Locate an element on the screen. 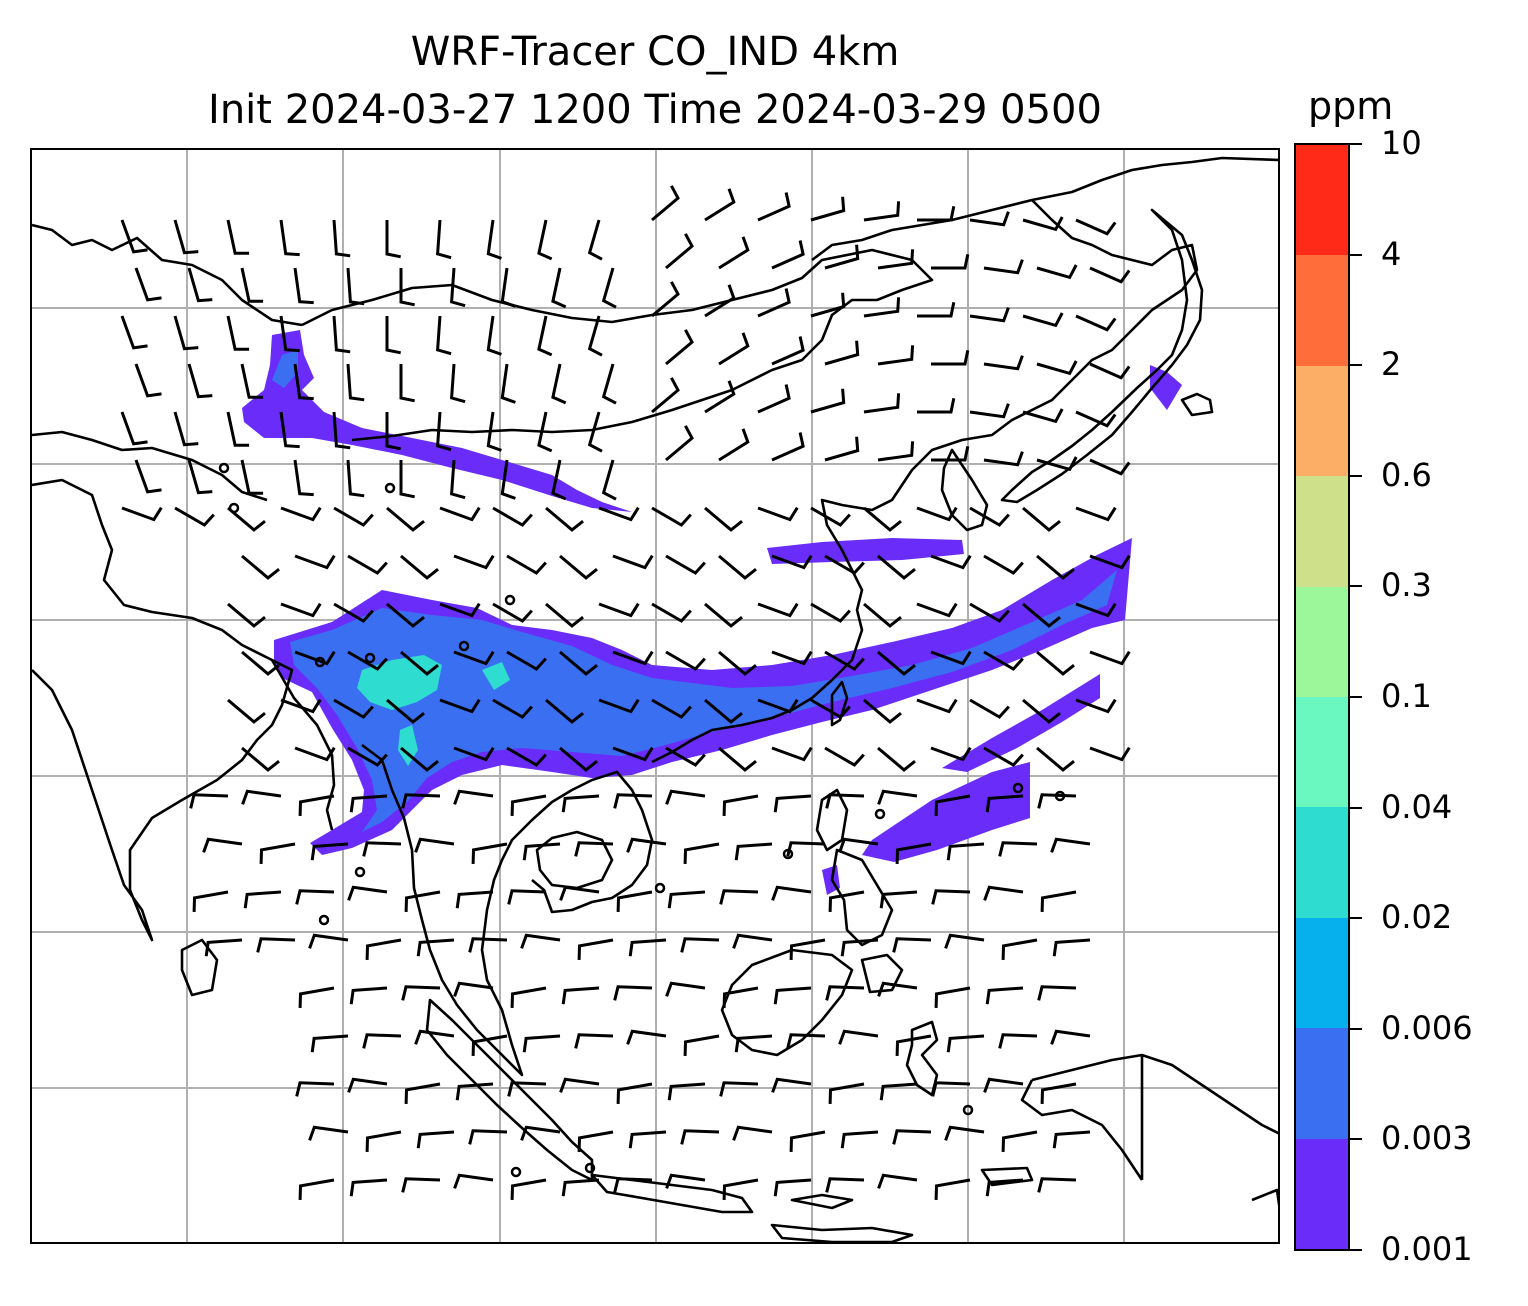 The height and width of the screenshot is (1306, 1528). plume-north-band is located at coordinates (437, 421).